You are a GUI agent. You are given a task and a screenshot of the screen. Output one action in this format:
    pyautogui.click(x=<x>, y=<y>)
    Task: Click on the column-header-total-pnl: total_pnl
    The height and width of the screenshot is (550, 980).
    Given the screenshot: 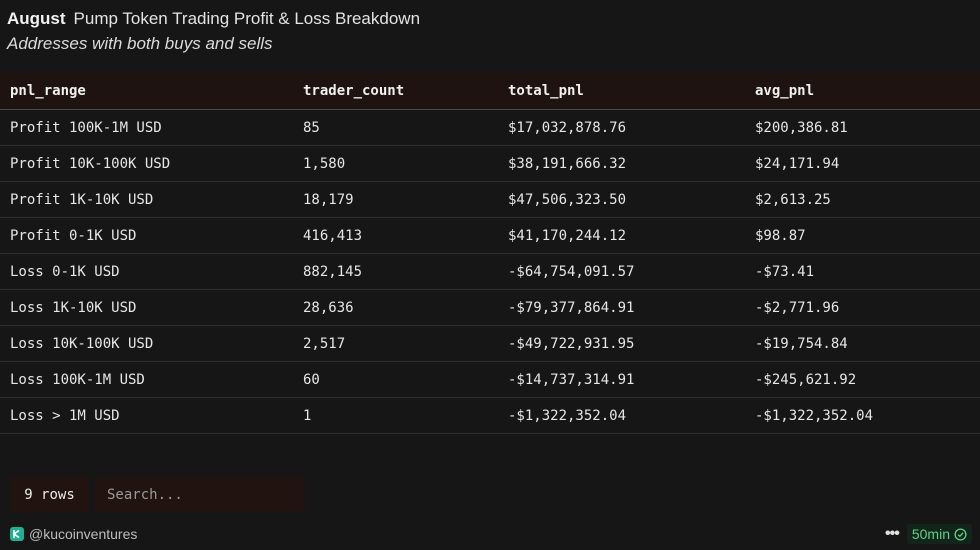 What is the action you would take?
    pyautogui.click(x=546, y=90)
    